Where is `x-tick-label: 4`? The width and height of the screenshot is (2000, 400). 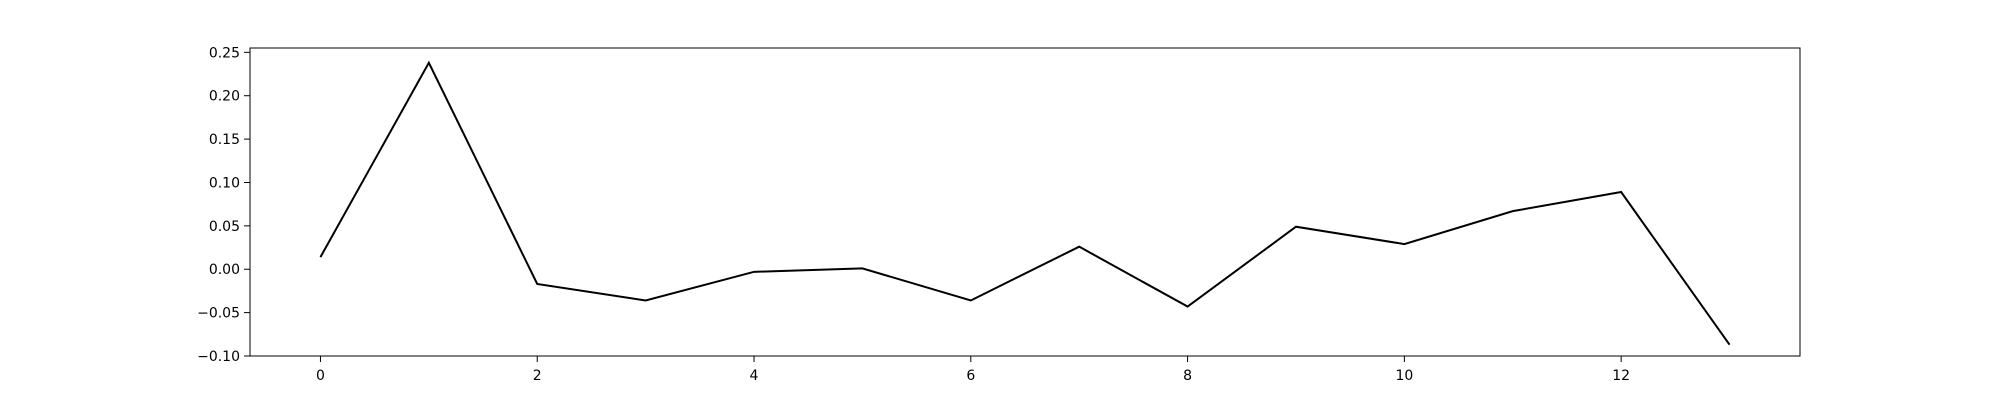
x-tick-label: 4 is located at coordinates (754, 376).